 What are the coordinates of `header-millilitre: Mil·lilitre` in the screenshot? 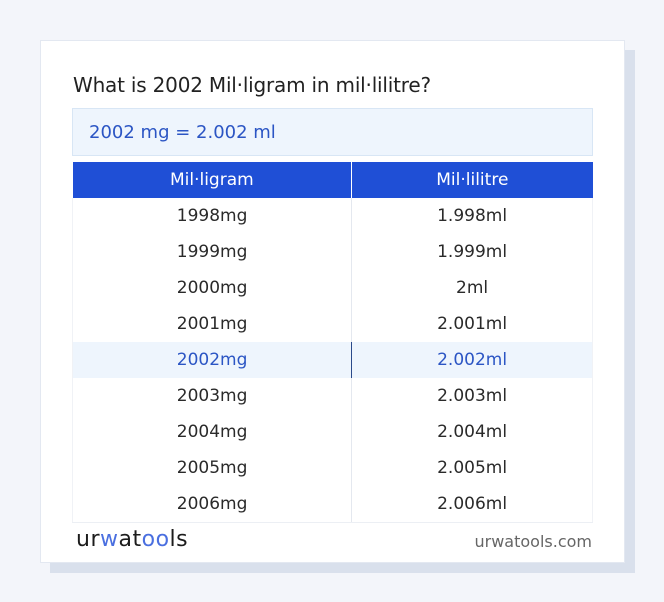 It's located at (472, 180).